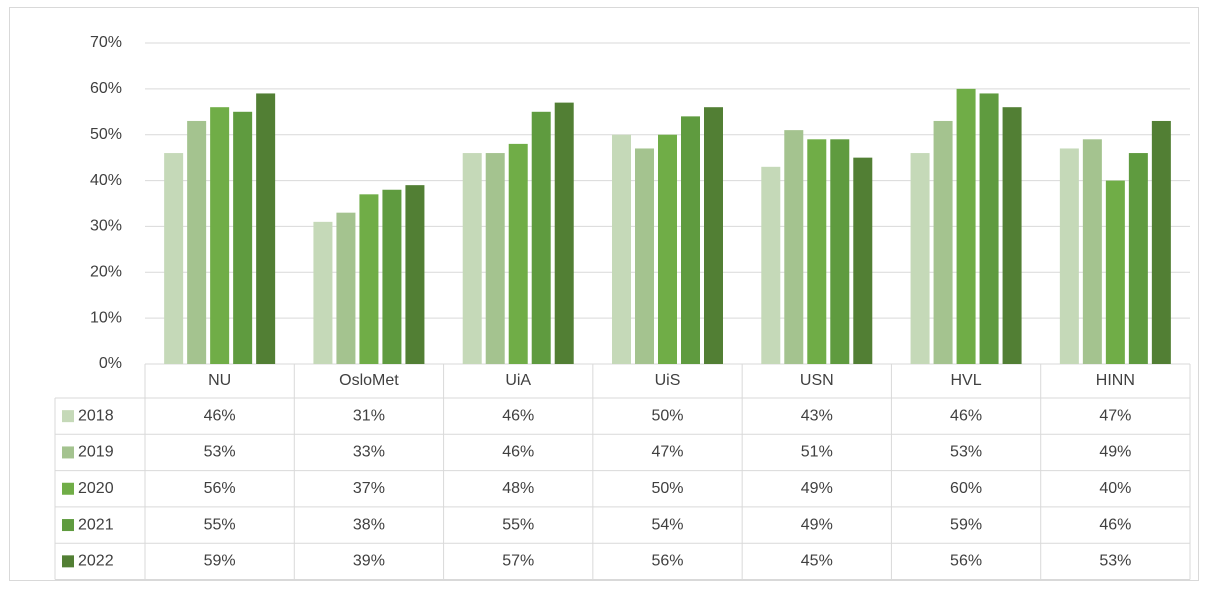  Describe the element at coordinates (106, 42) in the screenshot. I see `y-tick-label: 70%` at that location.